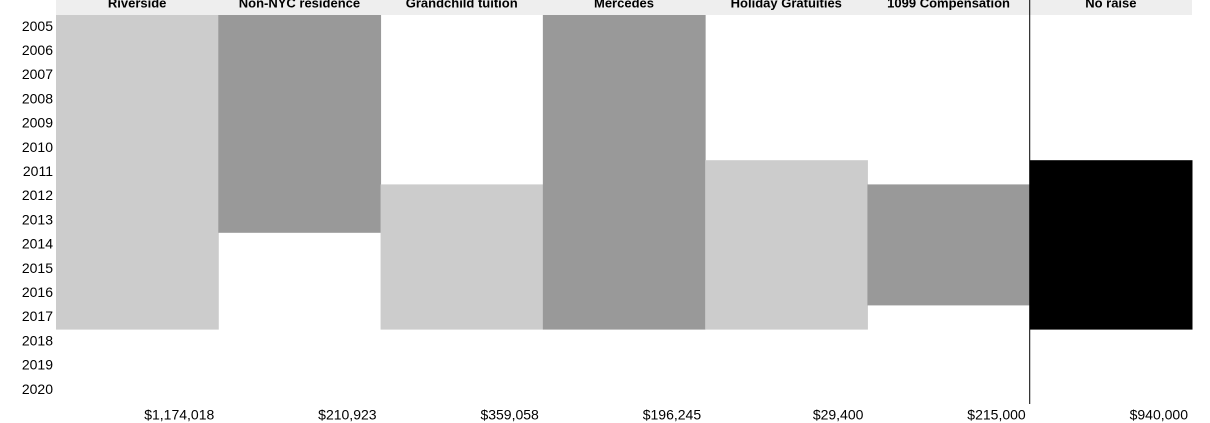  I want to click on amount-label: $210,923, so click(347, 415).